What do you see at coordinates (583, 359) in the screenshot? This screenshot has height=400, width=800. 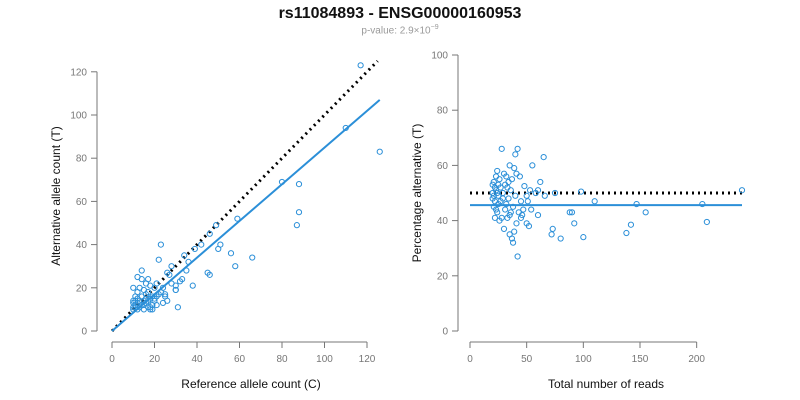 I see `x-tick-label: 100` at bounding box center [583, 359].